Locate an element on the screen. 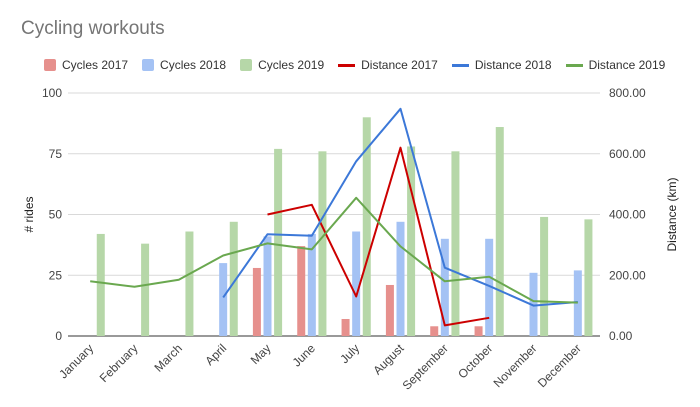 This screenshot has height=407, width=700. y2-tick-label: 600.00 is located at coordinates (627, 154).